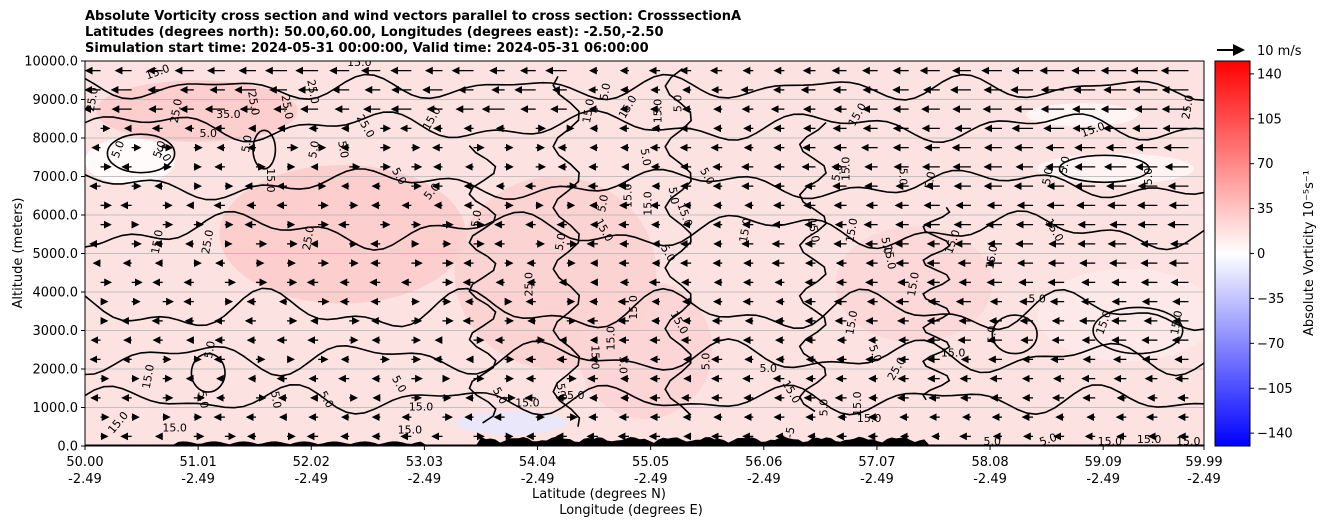 This screenshot has width=1332, height=526. I want to click on y-tick-label: 5000.0, so click(56, 254).